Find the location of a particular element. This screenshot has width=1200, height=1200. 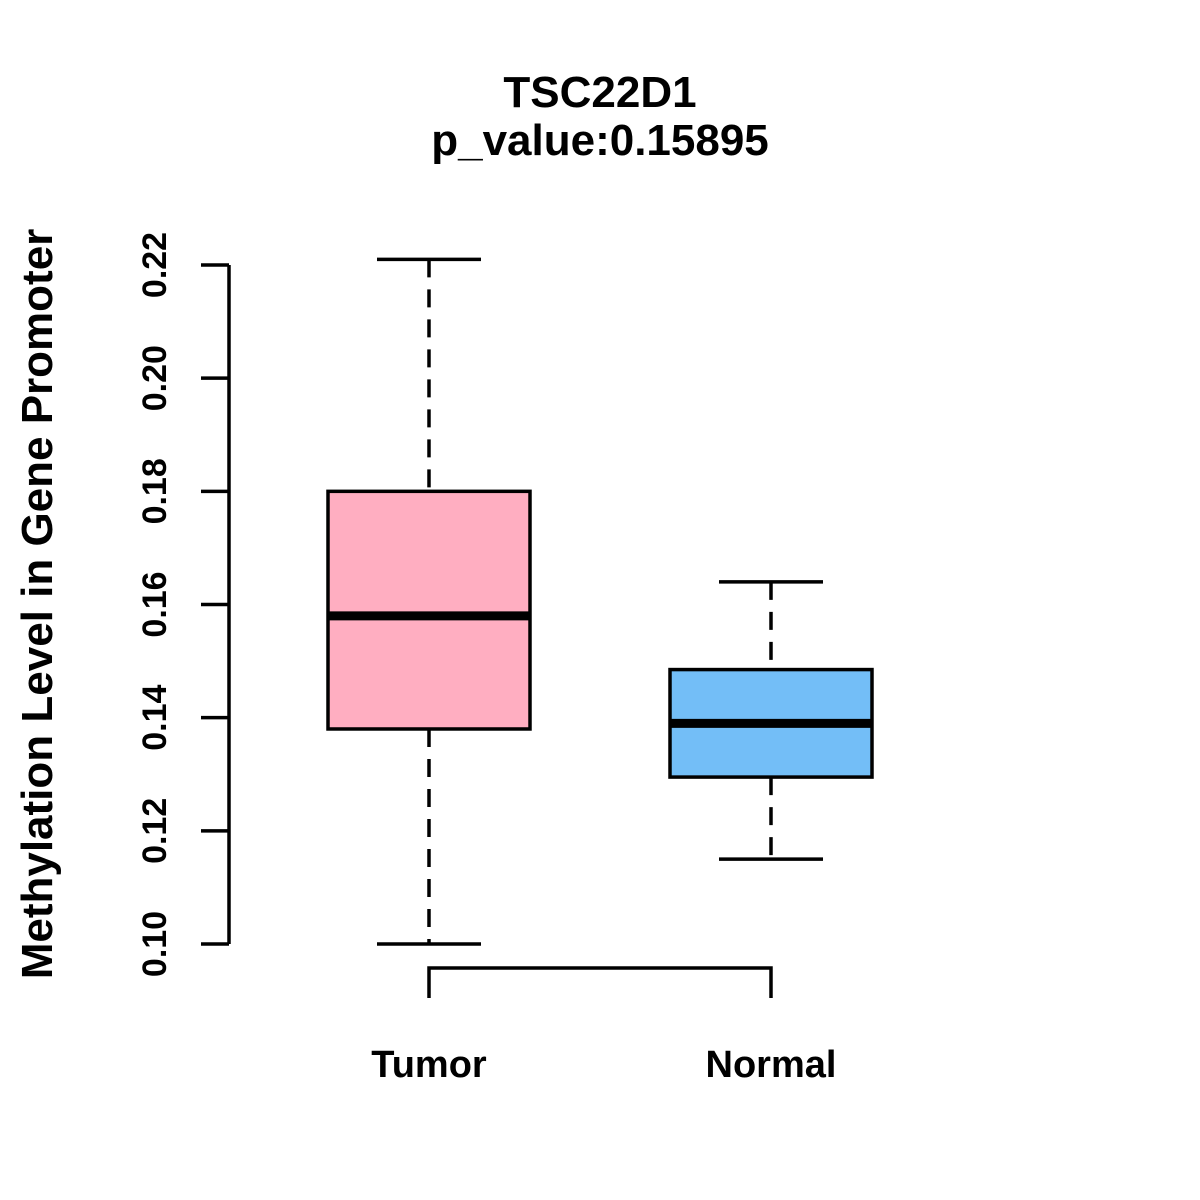

y-axis-tick-label: 0.12 is located at coordinates (155, 831).